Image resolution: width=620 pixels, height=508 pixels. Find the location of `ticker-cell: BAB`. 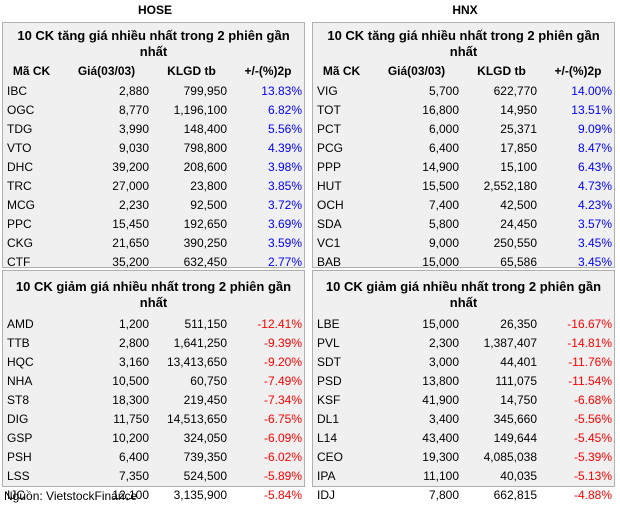

ticker-cell: BAB is located at coordinates (329, 262).